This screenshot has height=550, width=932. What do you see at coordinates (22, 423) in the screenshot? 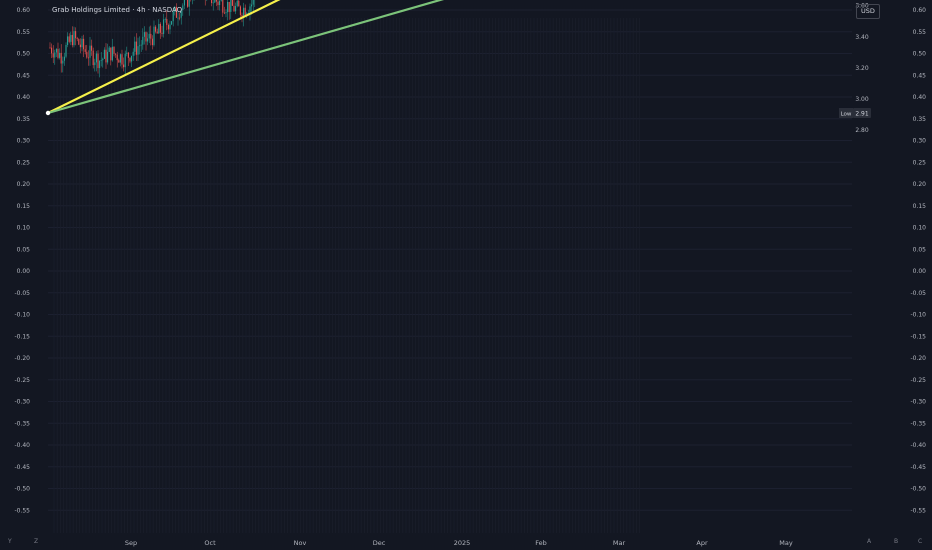
I see `left-axis-label: -0.35` at bounding box center [22, 423].